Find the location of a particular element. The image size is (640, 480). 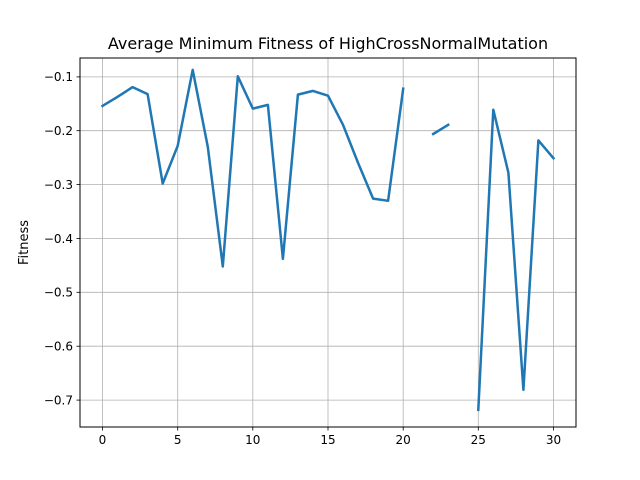

x-tick-label: 20 is located at coordinates (403, 440).